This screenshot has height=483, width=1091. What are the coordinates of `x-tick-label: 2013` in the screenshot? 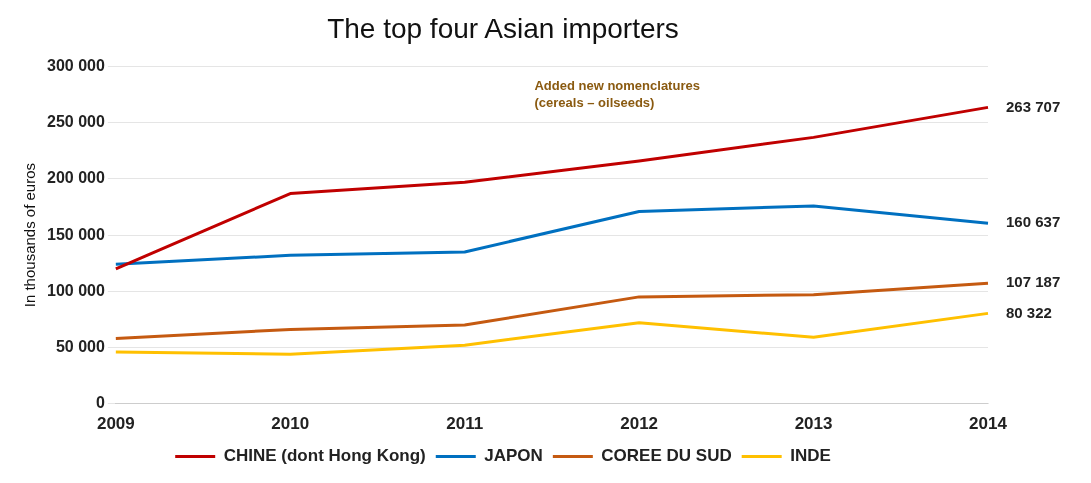 It's located at (813, 424).